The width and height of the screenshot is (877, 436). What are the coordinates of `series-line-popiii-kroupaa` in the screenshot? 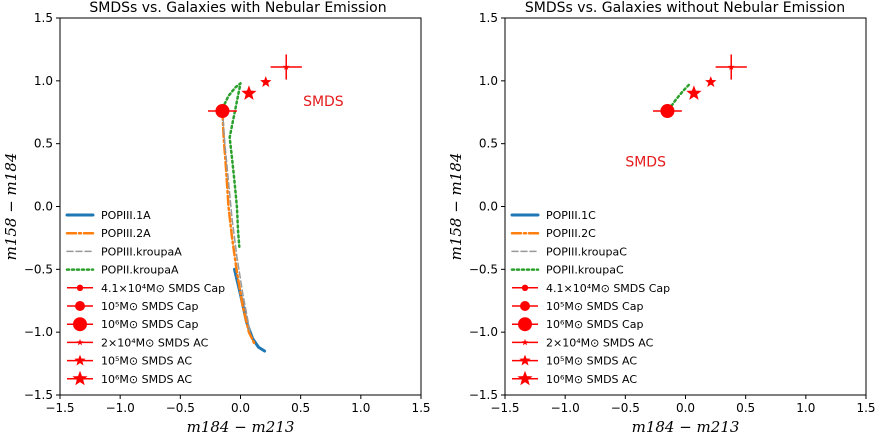 It's located at (236, 221).